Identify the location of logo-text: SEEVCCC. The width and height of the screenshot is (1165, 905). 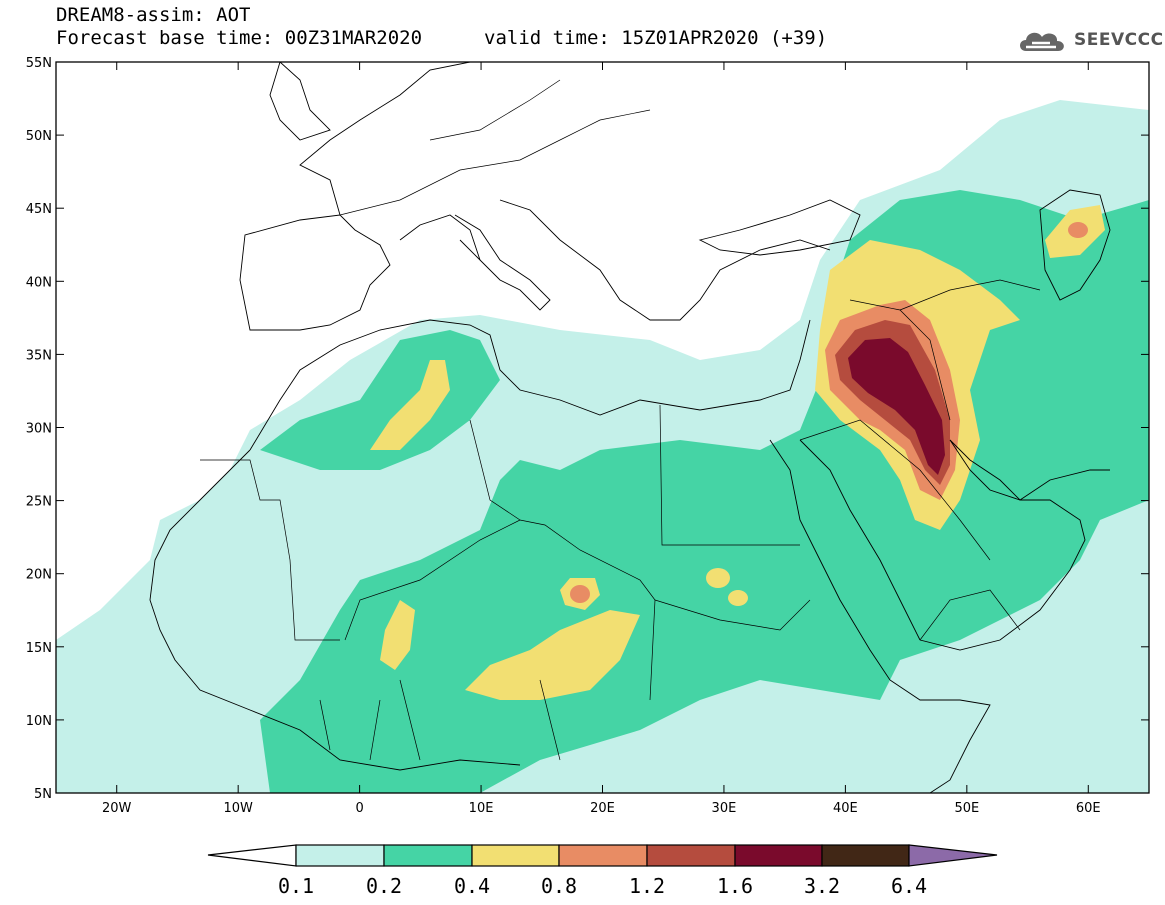
(1119, 40).